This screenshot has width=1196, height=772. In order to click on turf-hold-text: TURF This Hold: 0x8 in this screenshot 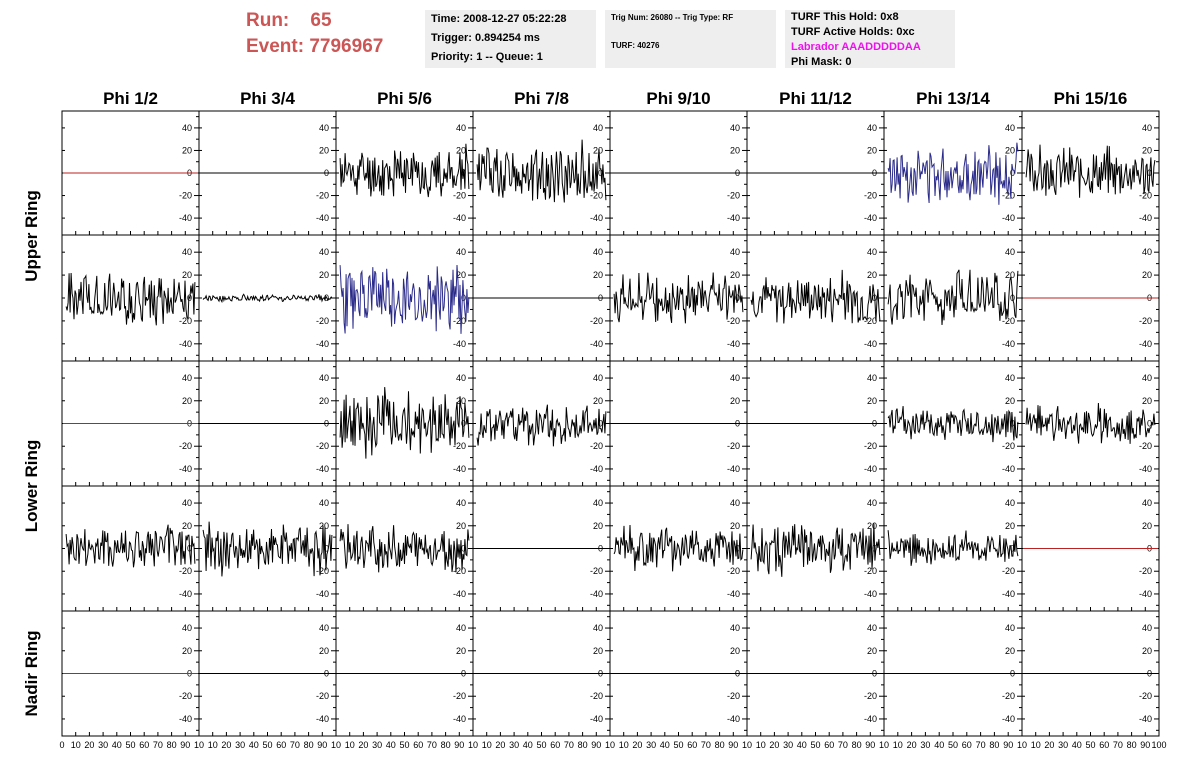, I will do `click(845, 17)`.